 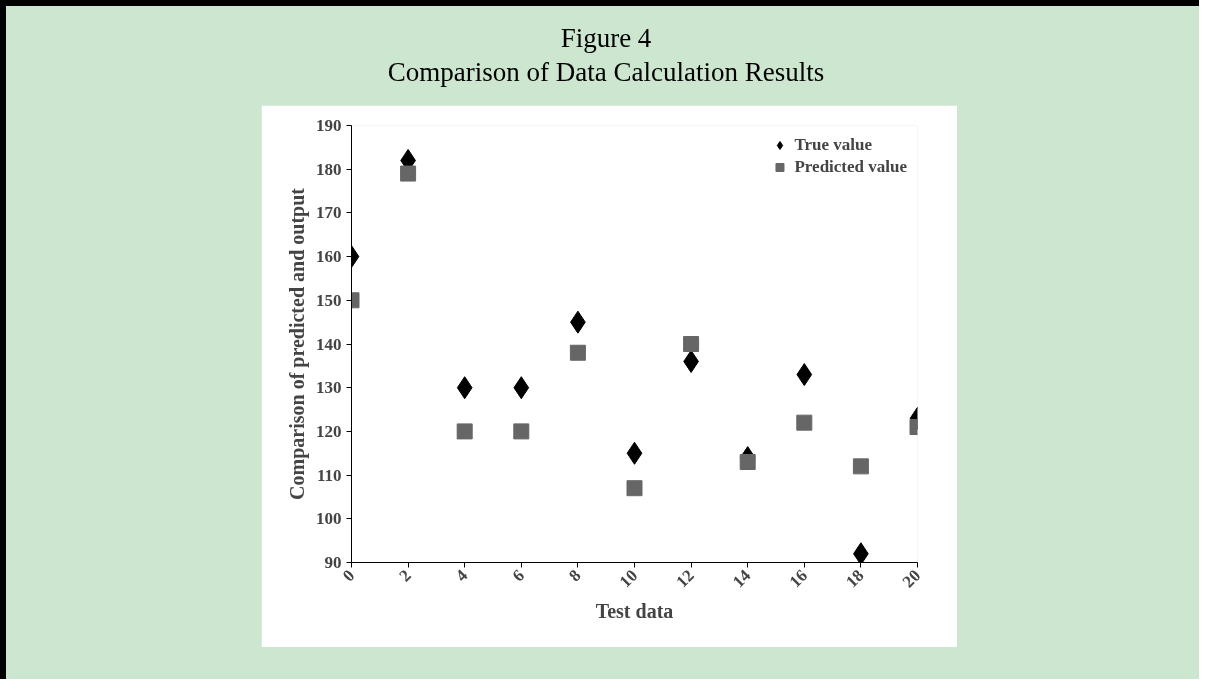 I want to click on y-tick-label: 160, so click(x=329, y=257).